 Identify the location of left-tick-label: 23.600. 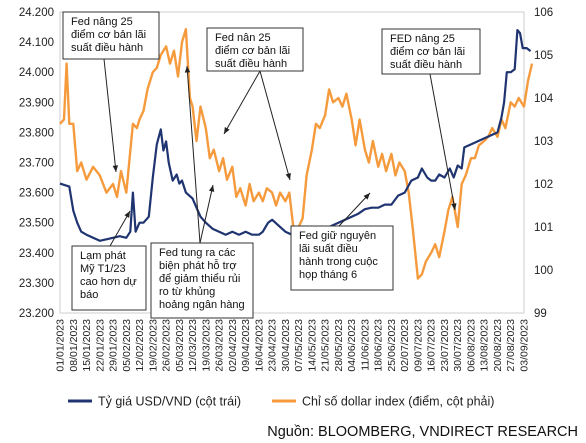
(36, 194).